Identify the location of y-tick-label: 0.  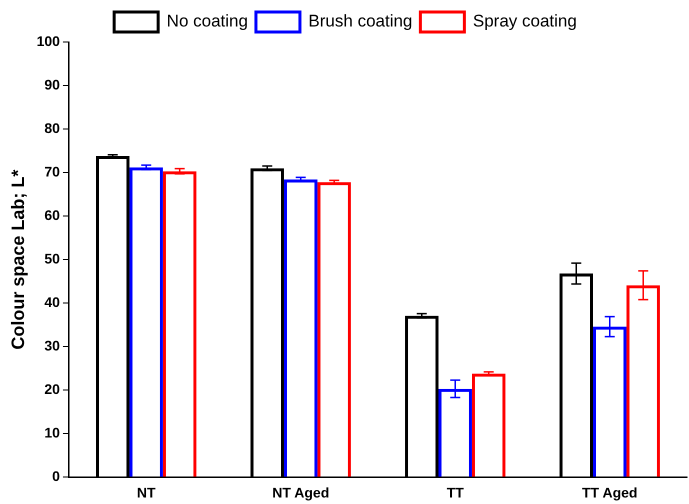
(56, 476).